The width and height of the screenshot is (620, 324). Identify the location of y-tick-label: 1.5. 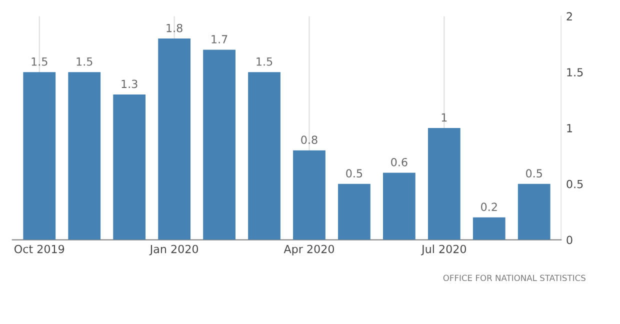
(575, 72).